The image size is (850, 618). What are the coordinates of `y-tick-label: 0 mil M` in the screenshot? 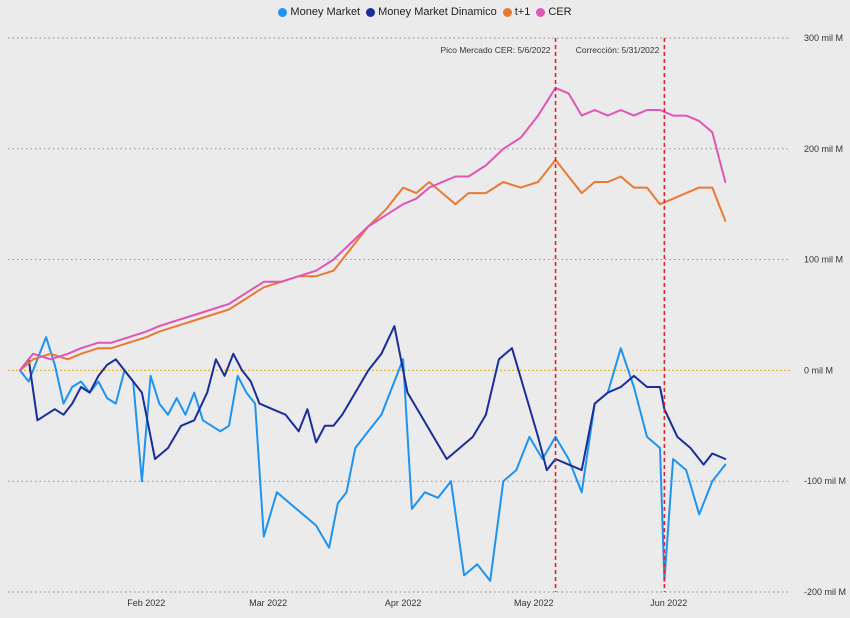 It's located at (818, 370).